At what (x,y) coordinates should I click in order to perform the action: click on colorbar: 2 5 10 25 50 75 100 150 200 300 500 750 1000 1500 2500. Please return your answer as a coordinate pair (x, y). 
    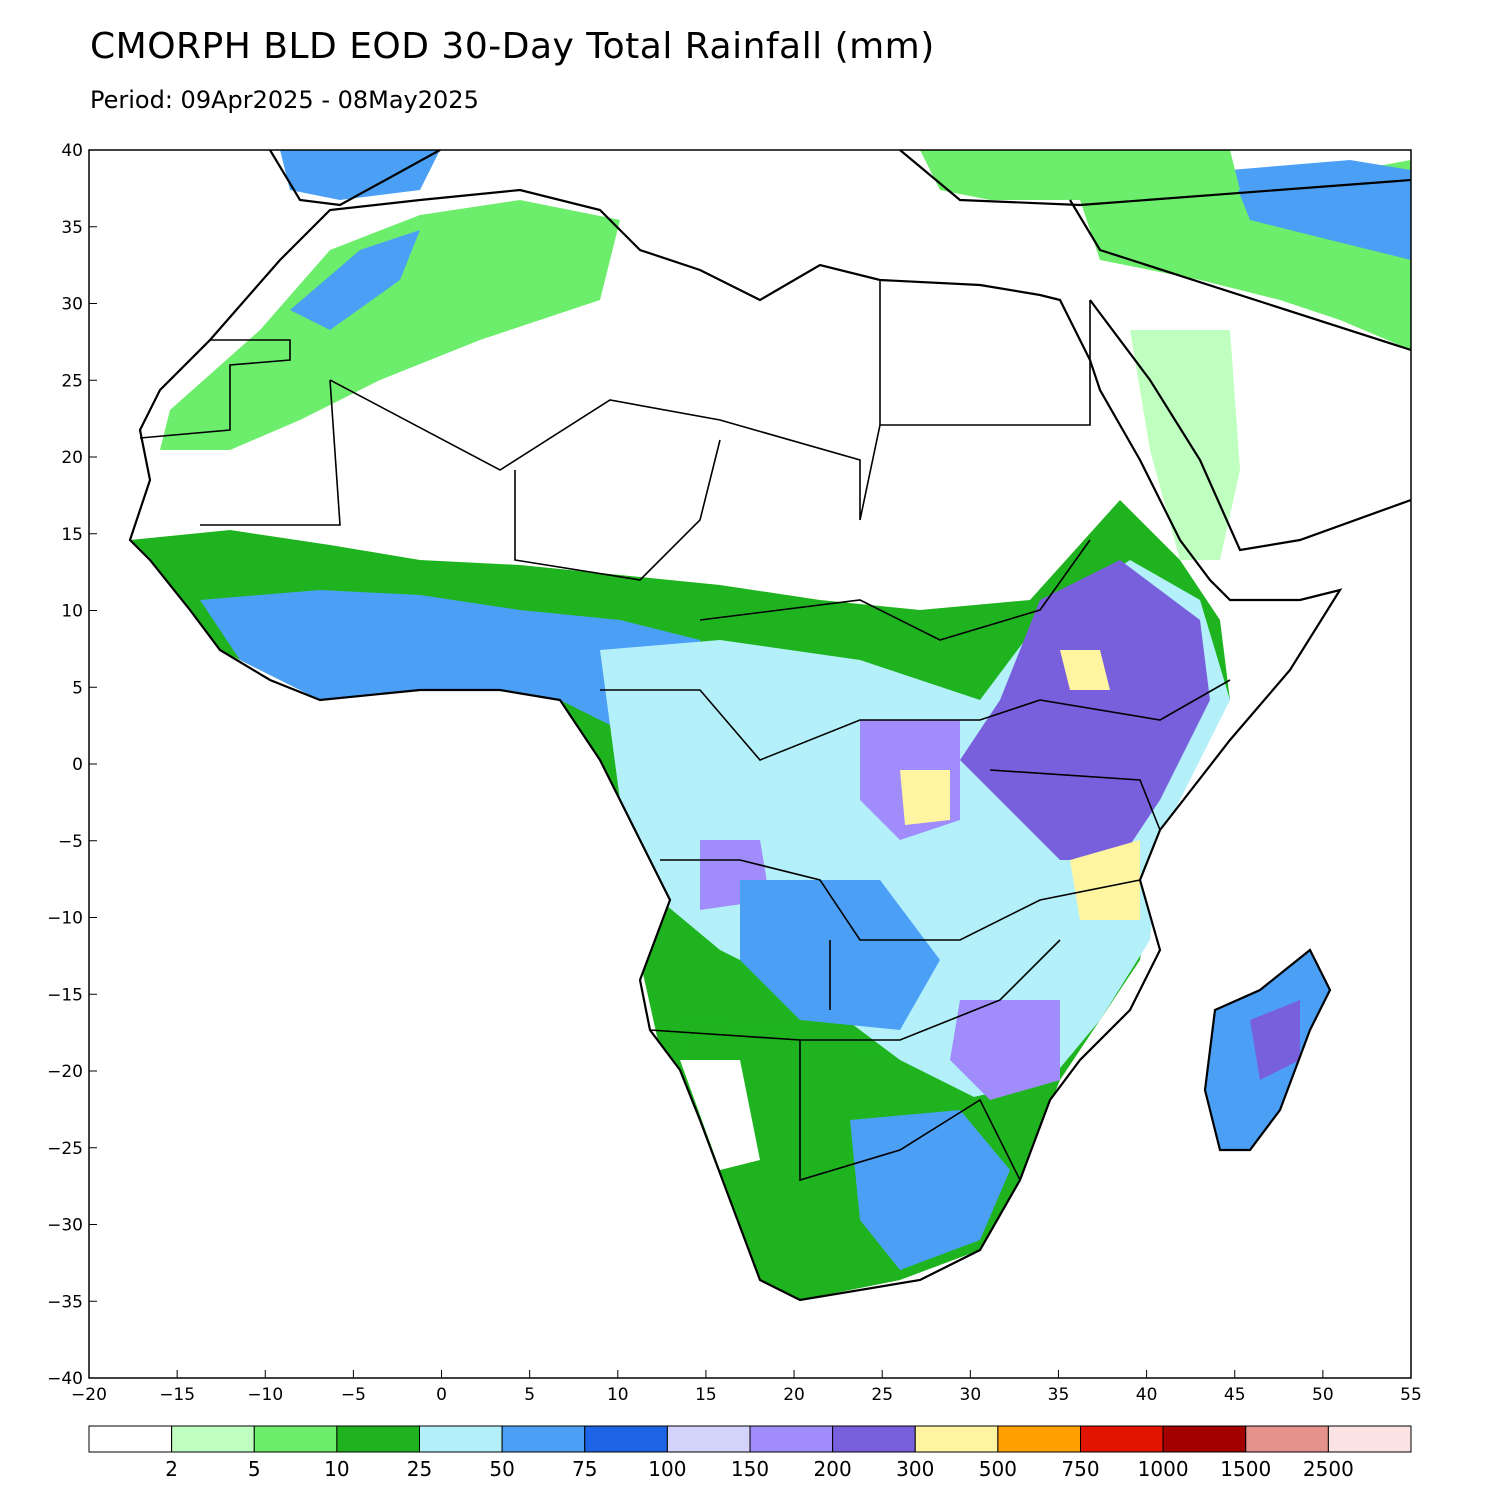
    Looking at the image, I should click on (750, 1453).